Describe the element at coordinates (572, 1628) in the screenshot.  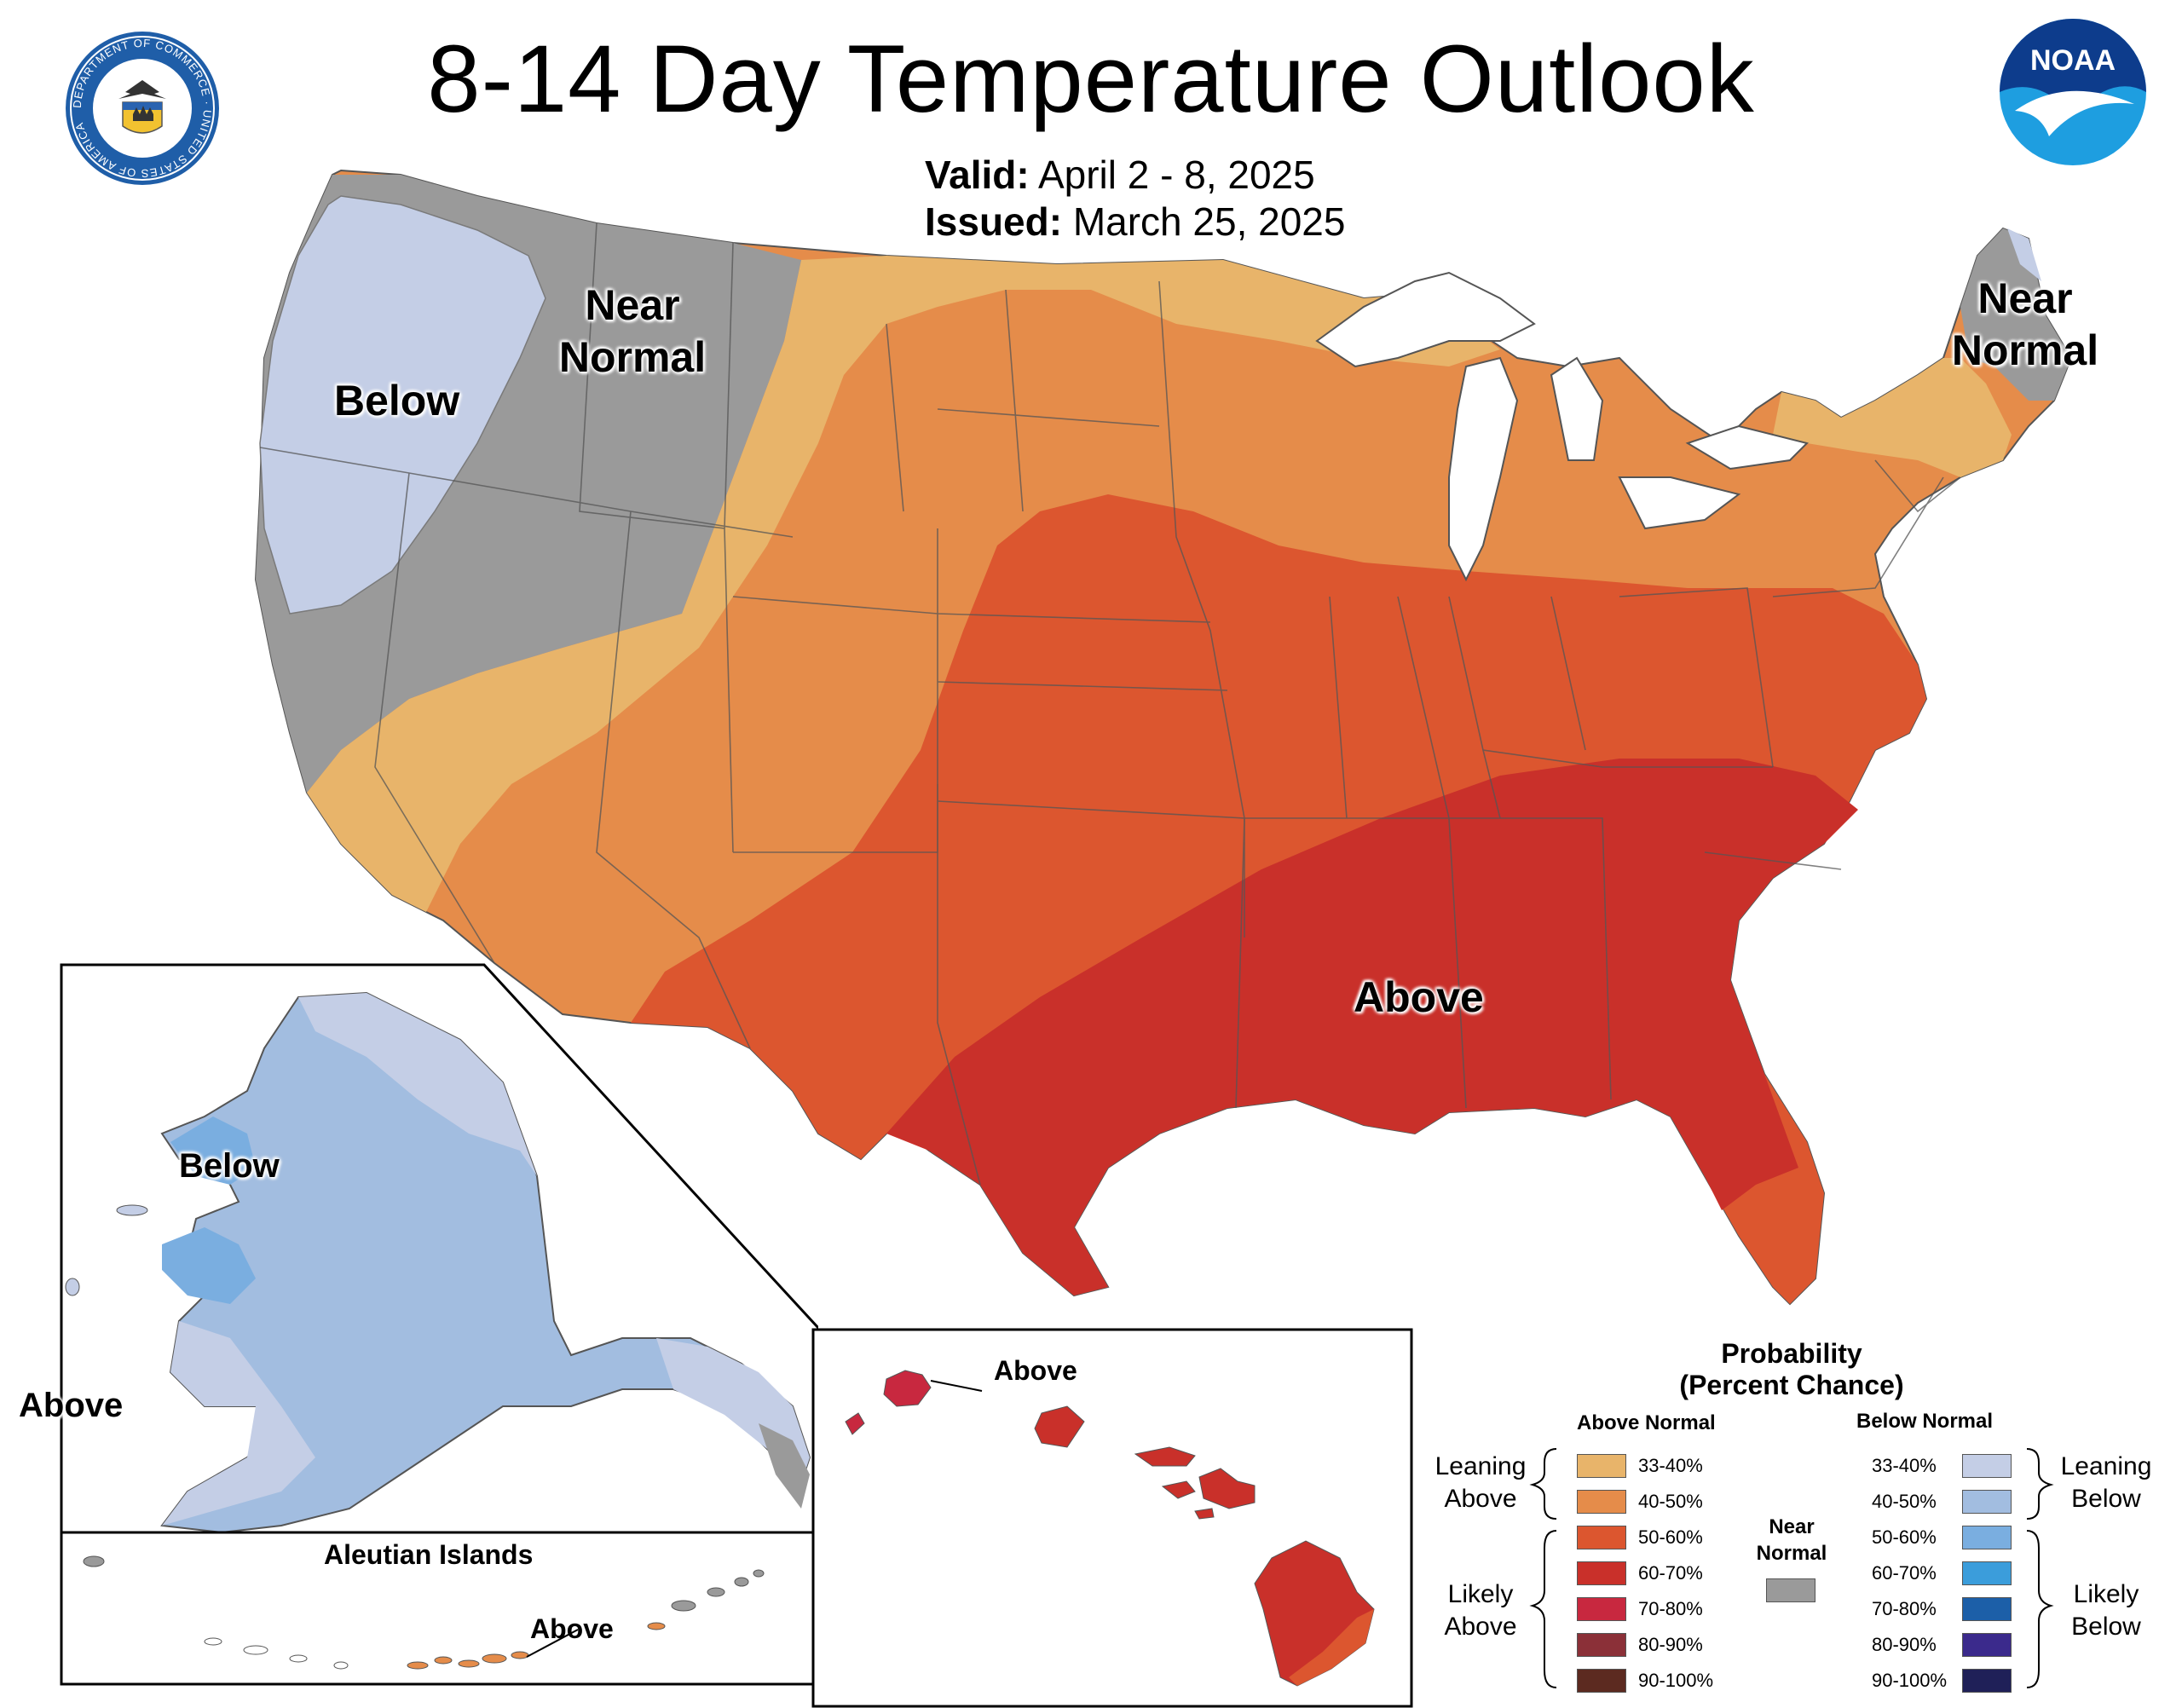
I see `label-aleutian-above: Above` at that location.